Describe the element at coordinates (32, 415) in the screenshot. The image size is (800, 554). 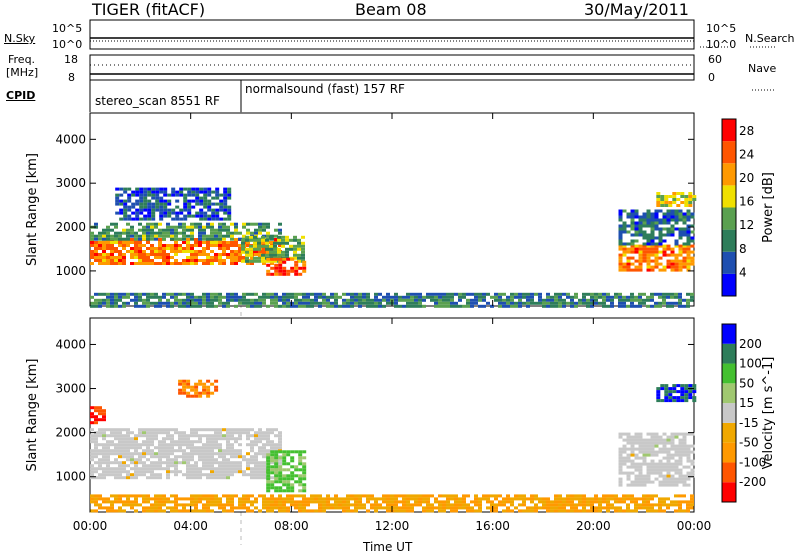
I see `yaxis-label: Slant Range [km]` at that location.